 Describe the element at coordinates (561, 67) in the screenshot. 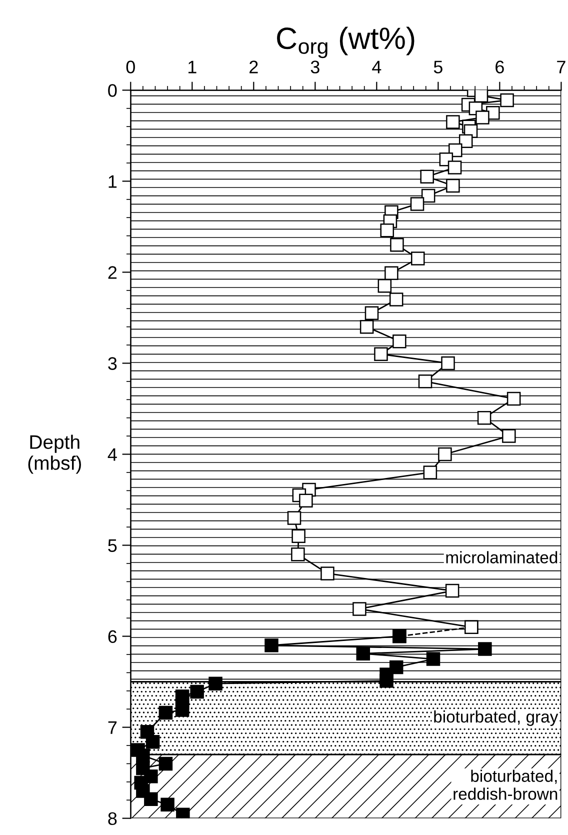

I see `x-tick-label: 7` at that location.